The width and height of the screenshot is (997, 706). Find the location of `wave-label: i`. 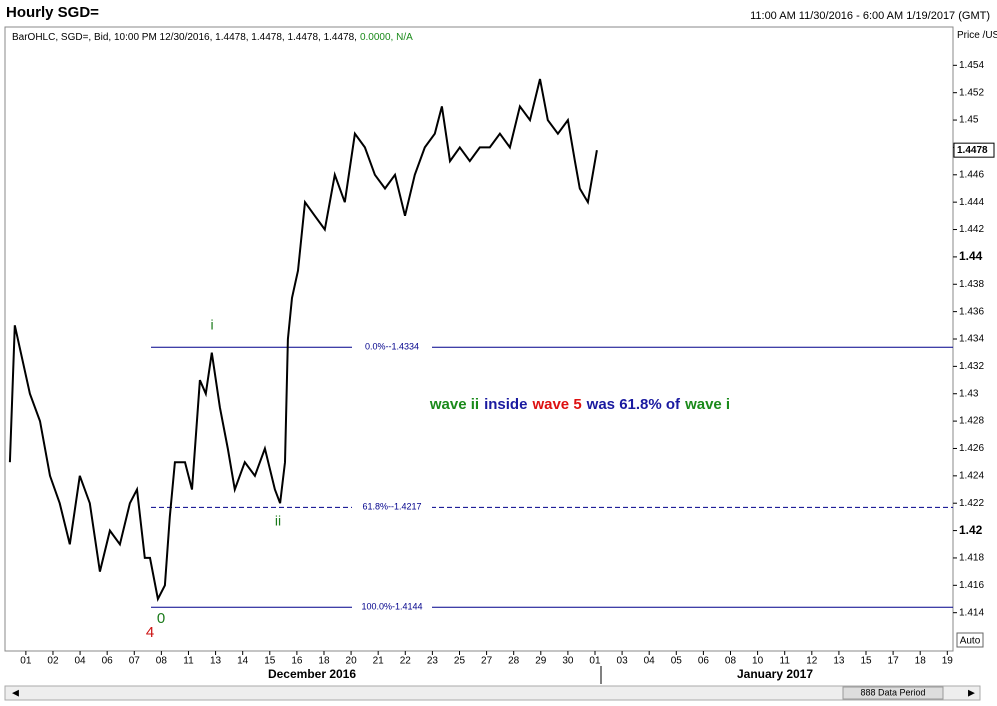

wave-label: i is located at coordinates (211, 325).